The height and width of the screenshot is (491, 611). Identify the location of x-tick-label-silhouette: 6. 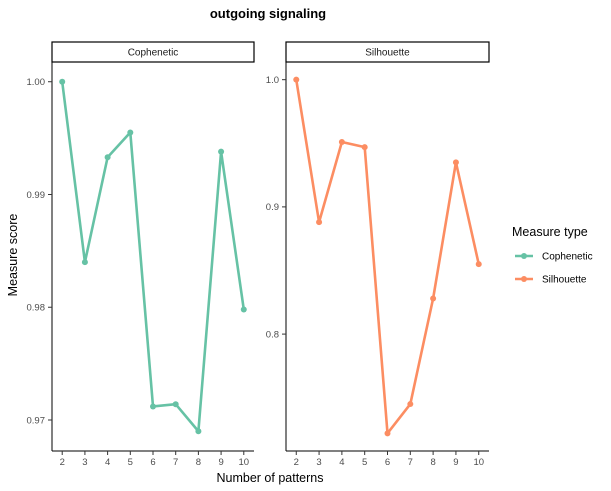
(387, 462).